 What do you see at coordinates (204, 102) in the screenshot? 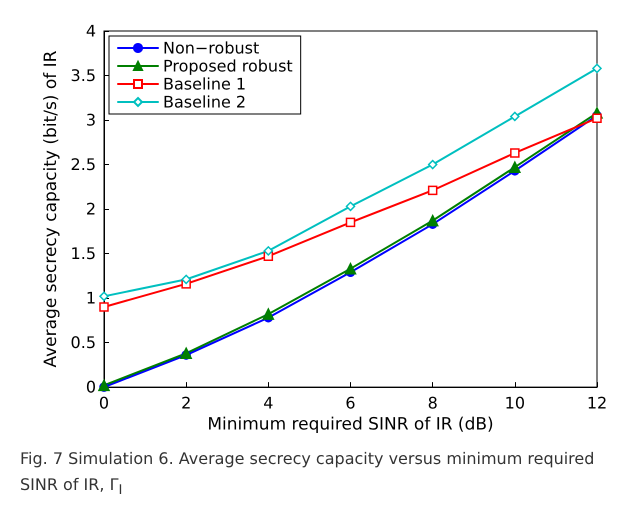
I see `legend-label: Baseline 2` at bounding box center [204, 102].